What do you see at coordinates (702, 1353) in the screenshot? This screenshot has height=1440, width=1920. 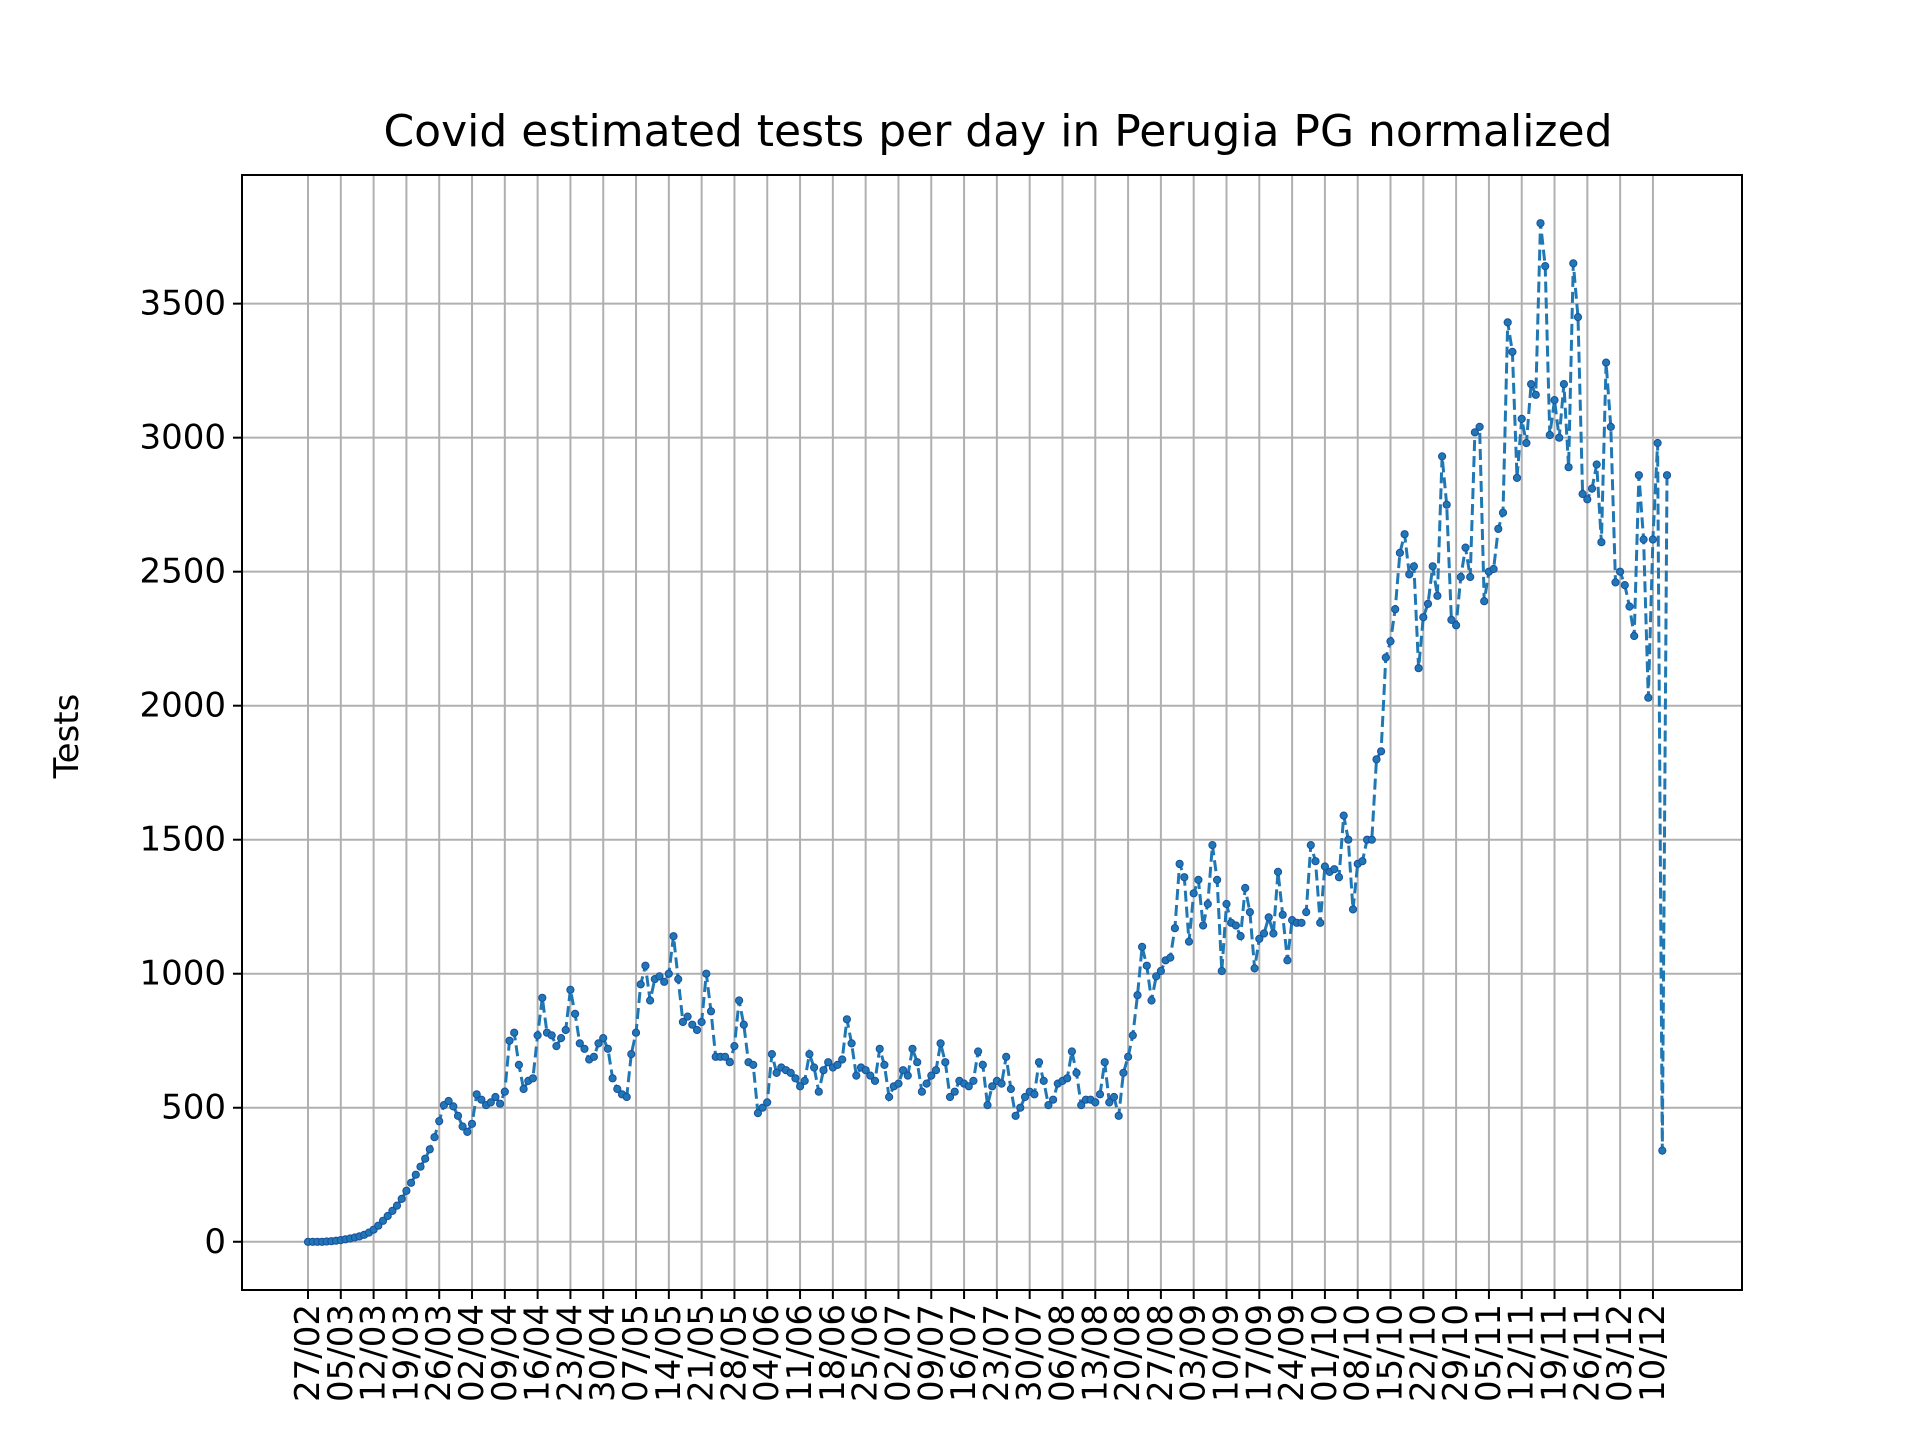 I see `x-tick-label: 21/05` at bounding box center [702, 1353].